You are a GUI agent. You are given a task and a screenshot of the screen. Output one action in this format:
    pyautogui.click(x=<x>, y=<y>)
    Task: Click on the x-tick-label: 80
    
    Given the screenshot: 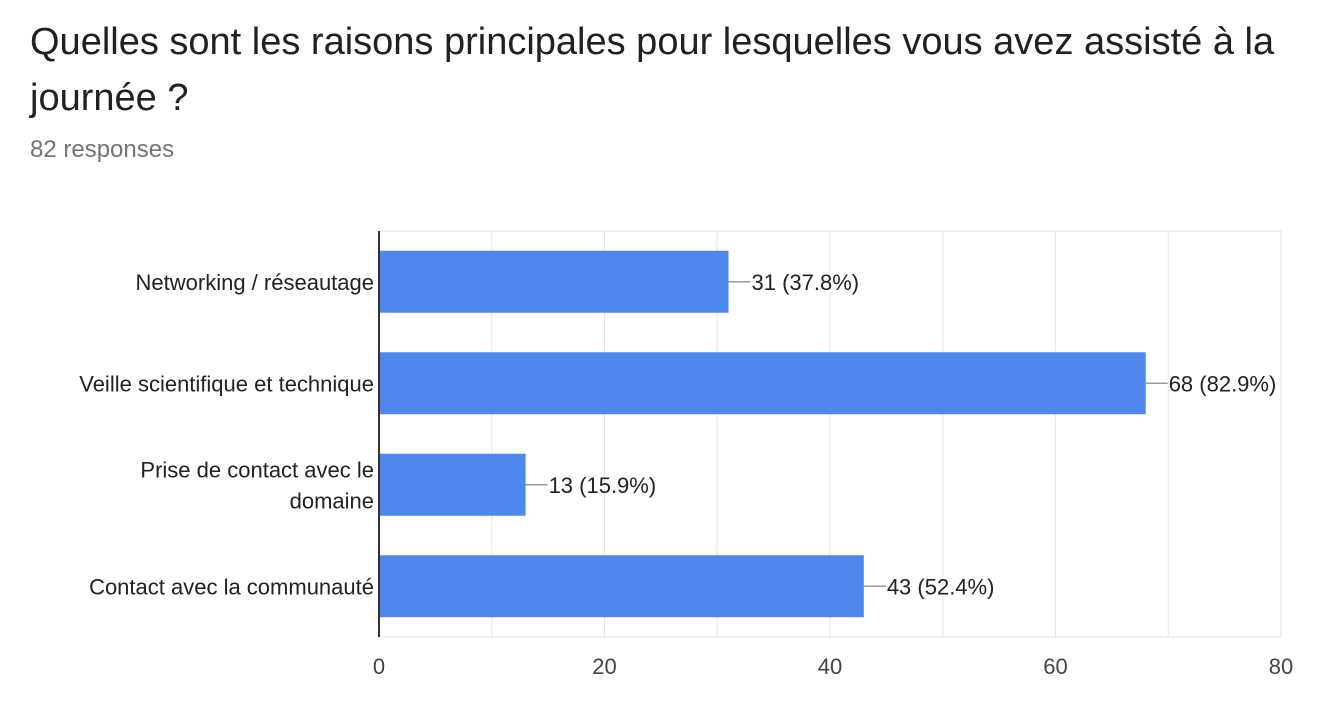 What is the action you would take?
    pyautogui.click(x=1281, y=666)
    